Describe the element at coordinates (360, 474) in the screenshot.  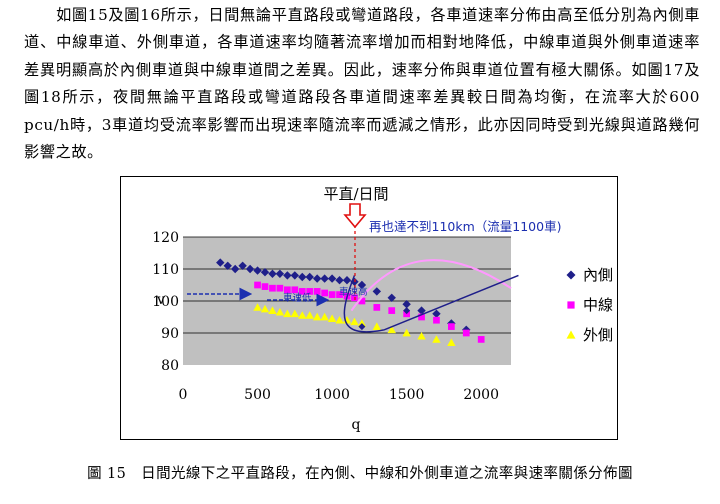
I see `figure-caption: 圖 15 日間光線下之平直路段，在內側、中線和外側車道之流率與速率關係分佈圖` at that location.